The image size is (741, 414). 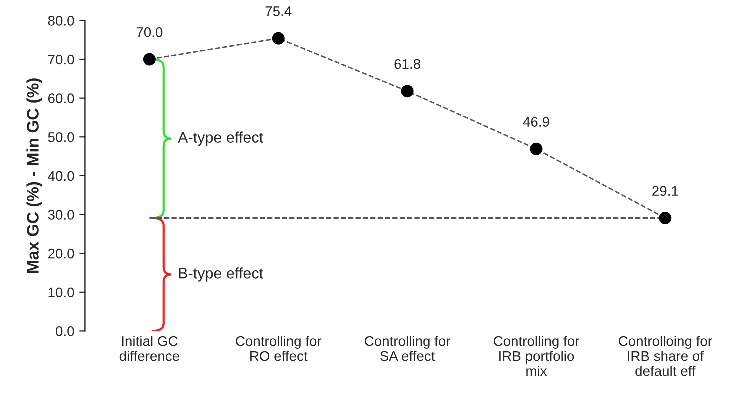 What do you see at coordinates (221, 275) in the screenshot?
I see `annotation: B-type effect` at bounding box center [221, 275].